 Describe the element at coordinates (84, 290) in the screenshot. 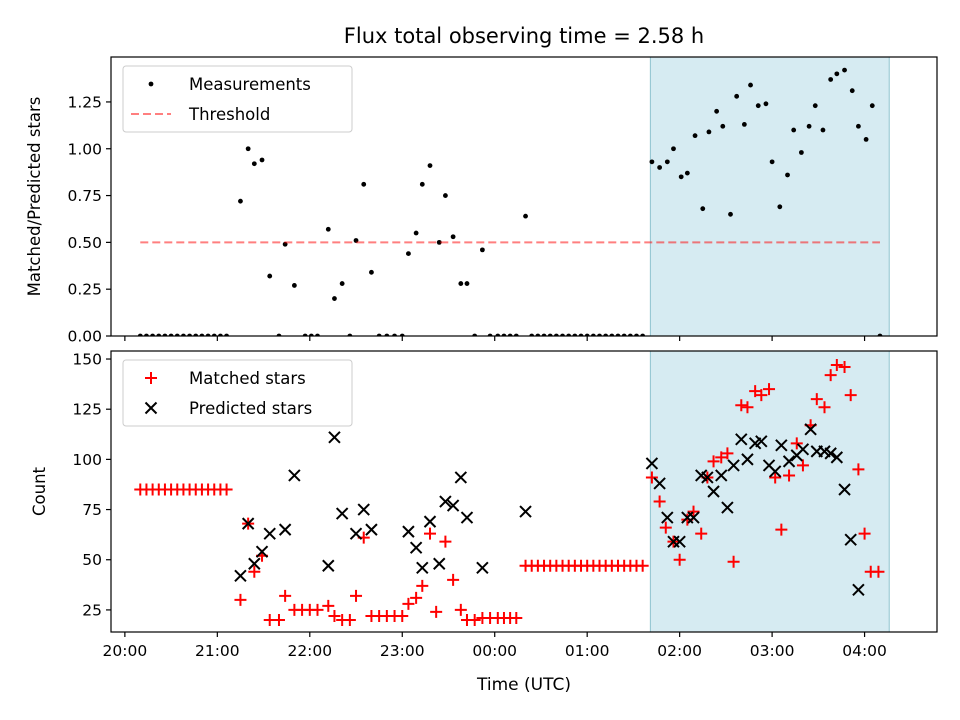

I see `y-tick-label: 0.25` at that location.